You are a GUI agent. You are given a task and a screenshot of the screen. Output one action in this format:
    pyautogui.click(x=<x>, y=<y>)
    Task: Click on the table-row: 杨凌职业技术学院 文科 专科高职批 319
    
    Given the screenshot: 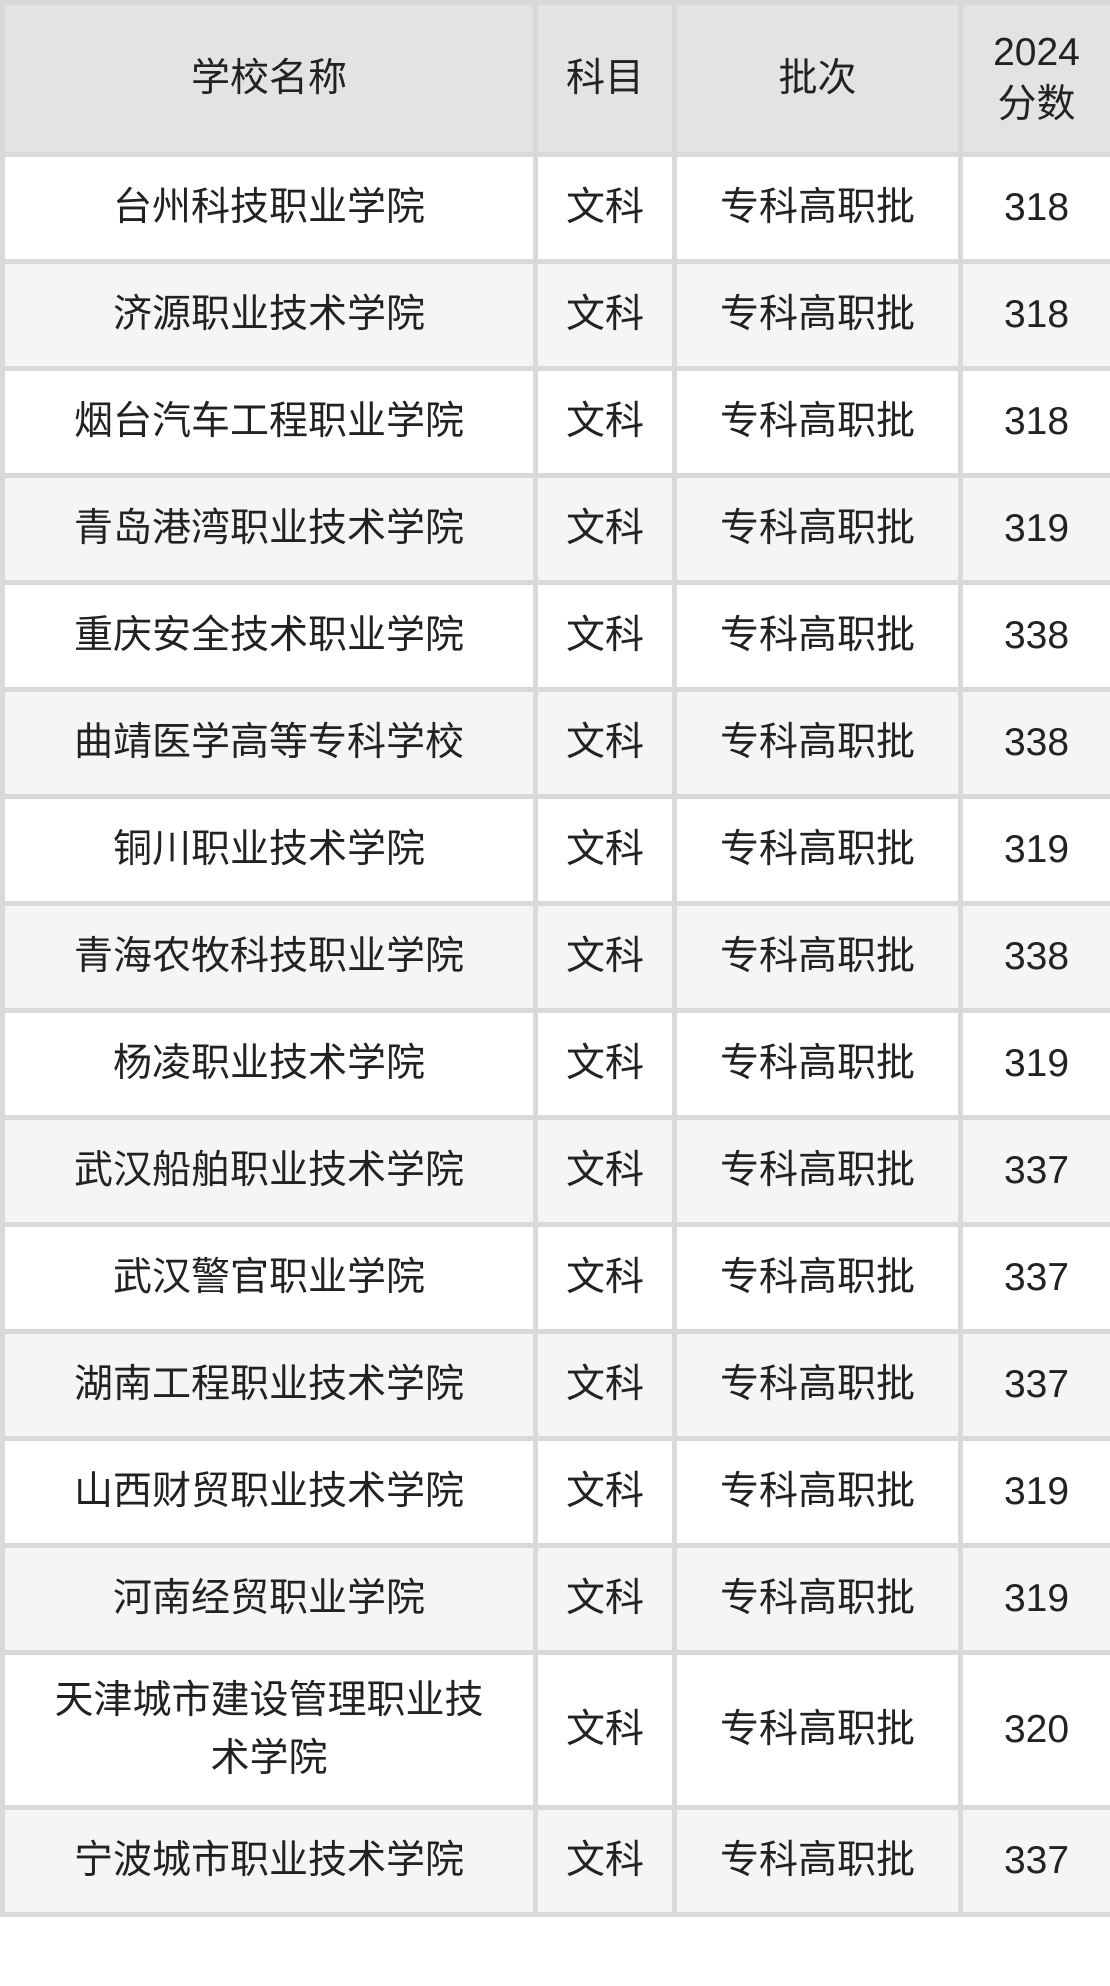 What is the action you would take?
    pyautogui.click(x=555, y=1064)
    